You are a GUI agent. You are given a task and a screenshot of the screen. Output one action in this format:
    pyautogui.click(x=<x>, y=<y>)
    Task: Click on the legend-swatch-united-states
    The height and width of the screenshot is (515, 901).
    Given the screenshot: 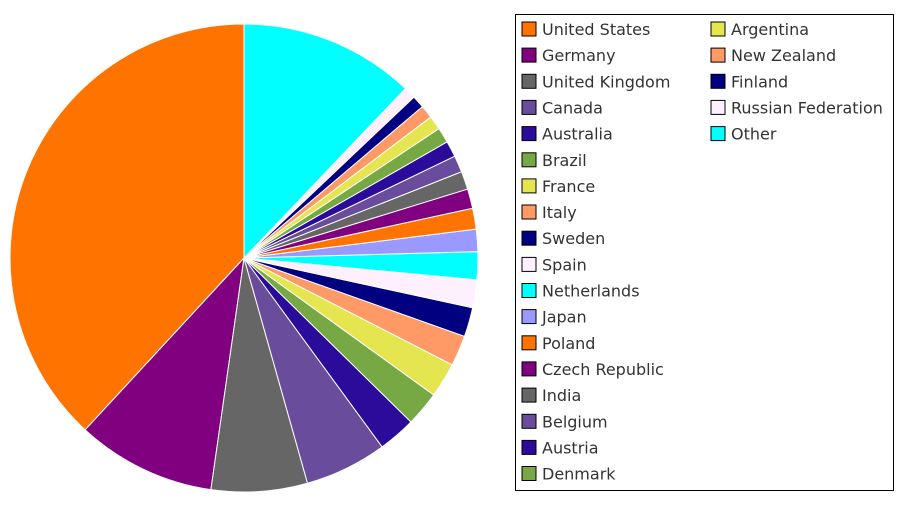 What is the action you would take?
    pyautogui.click(x=529, y=29)
    